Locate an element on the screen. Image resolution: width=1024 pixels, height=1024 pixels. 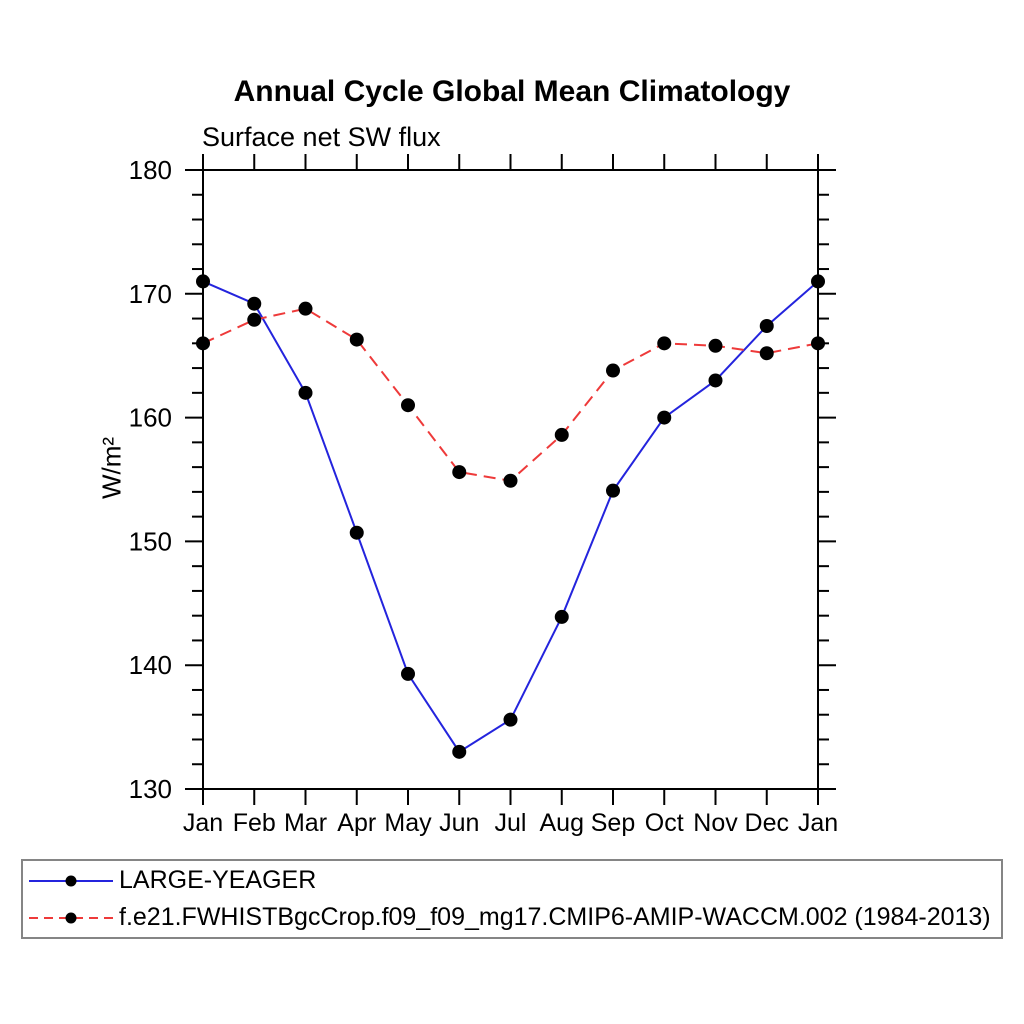
x-tick-label: Feb is located at coordinates (254, 823).